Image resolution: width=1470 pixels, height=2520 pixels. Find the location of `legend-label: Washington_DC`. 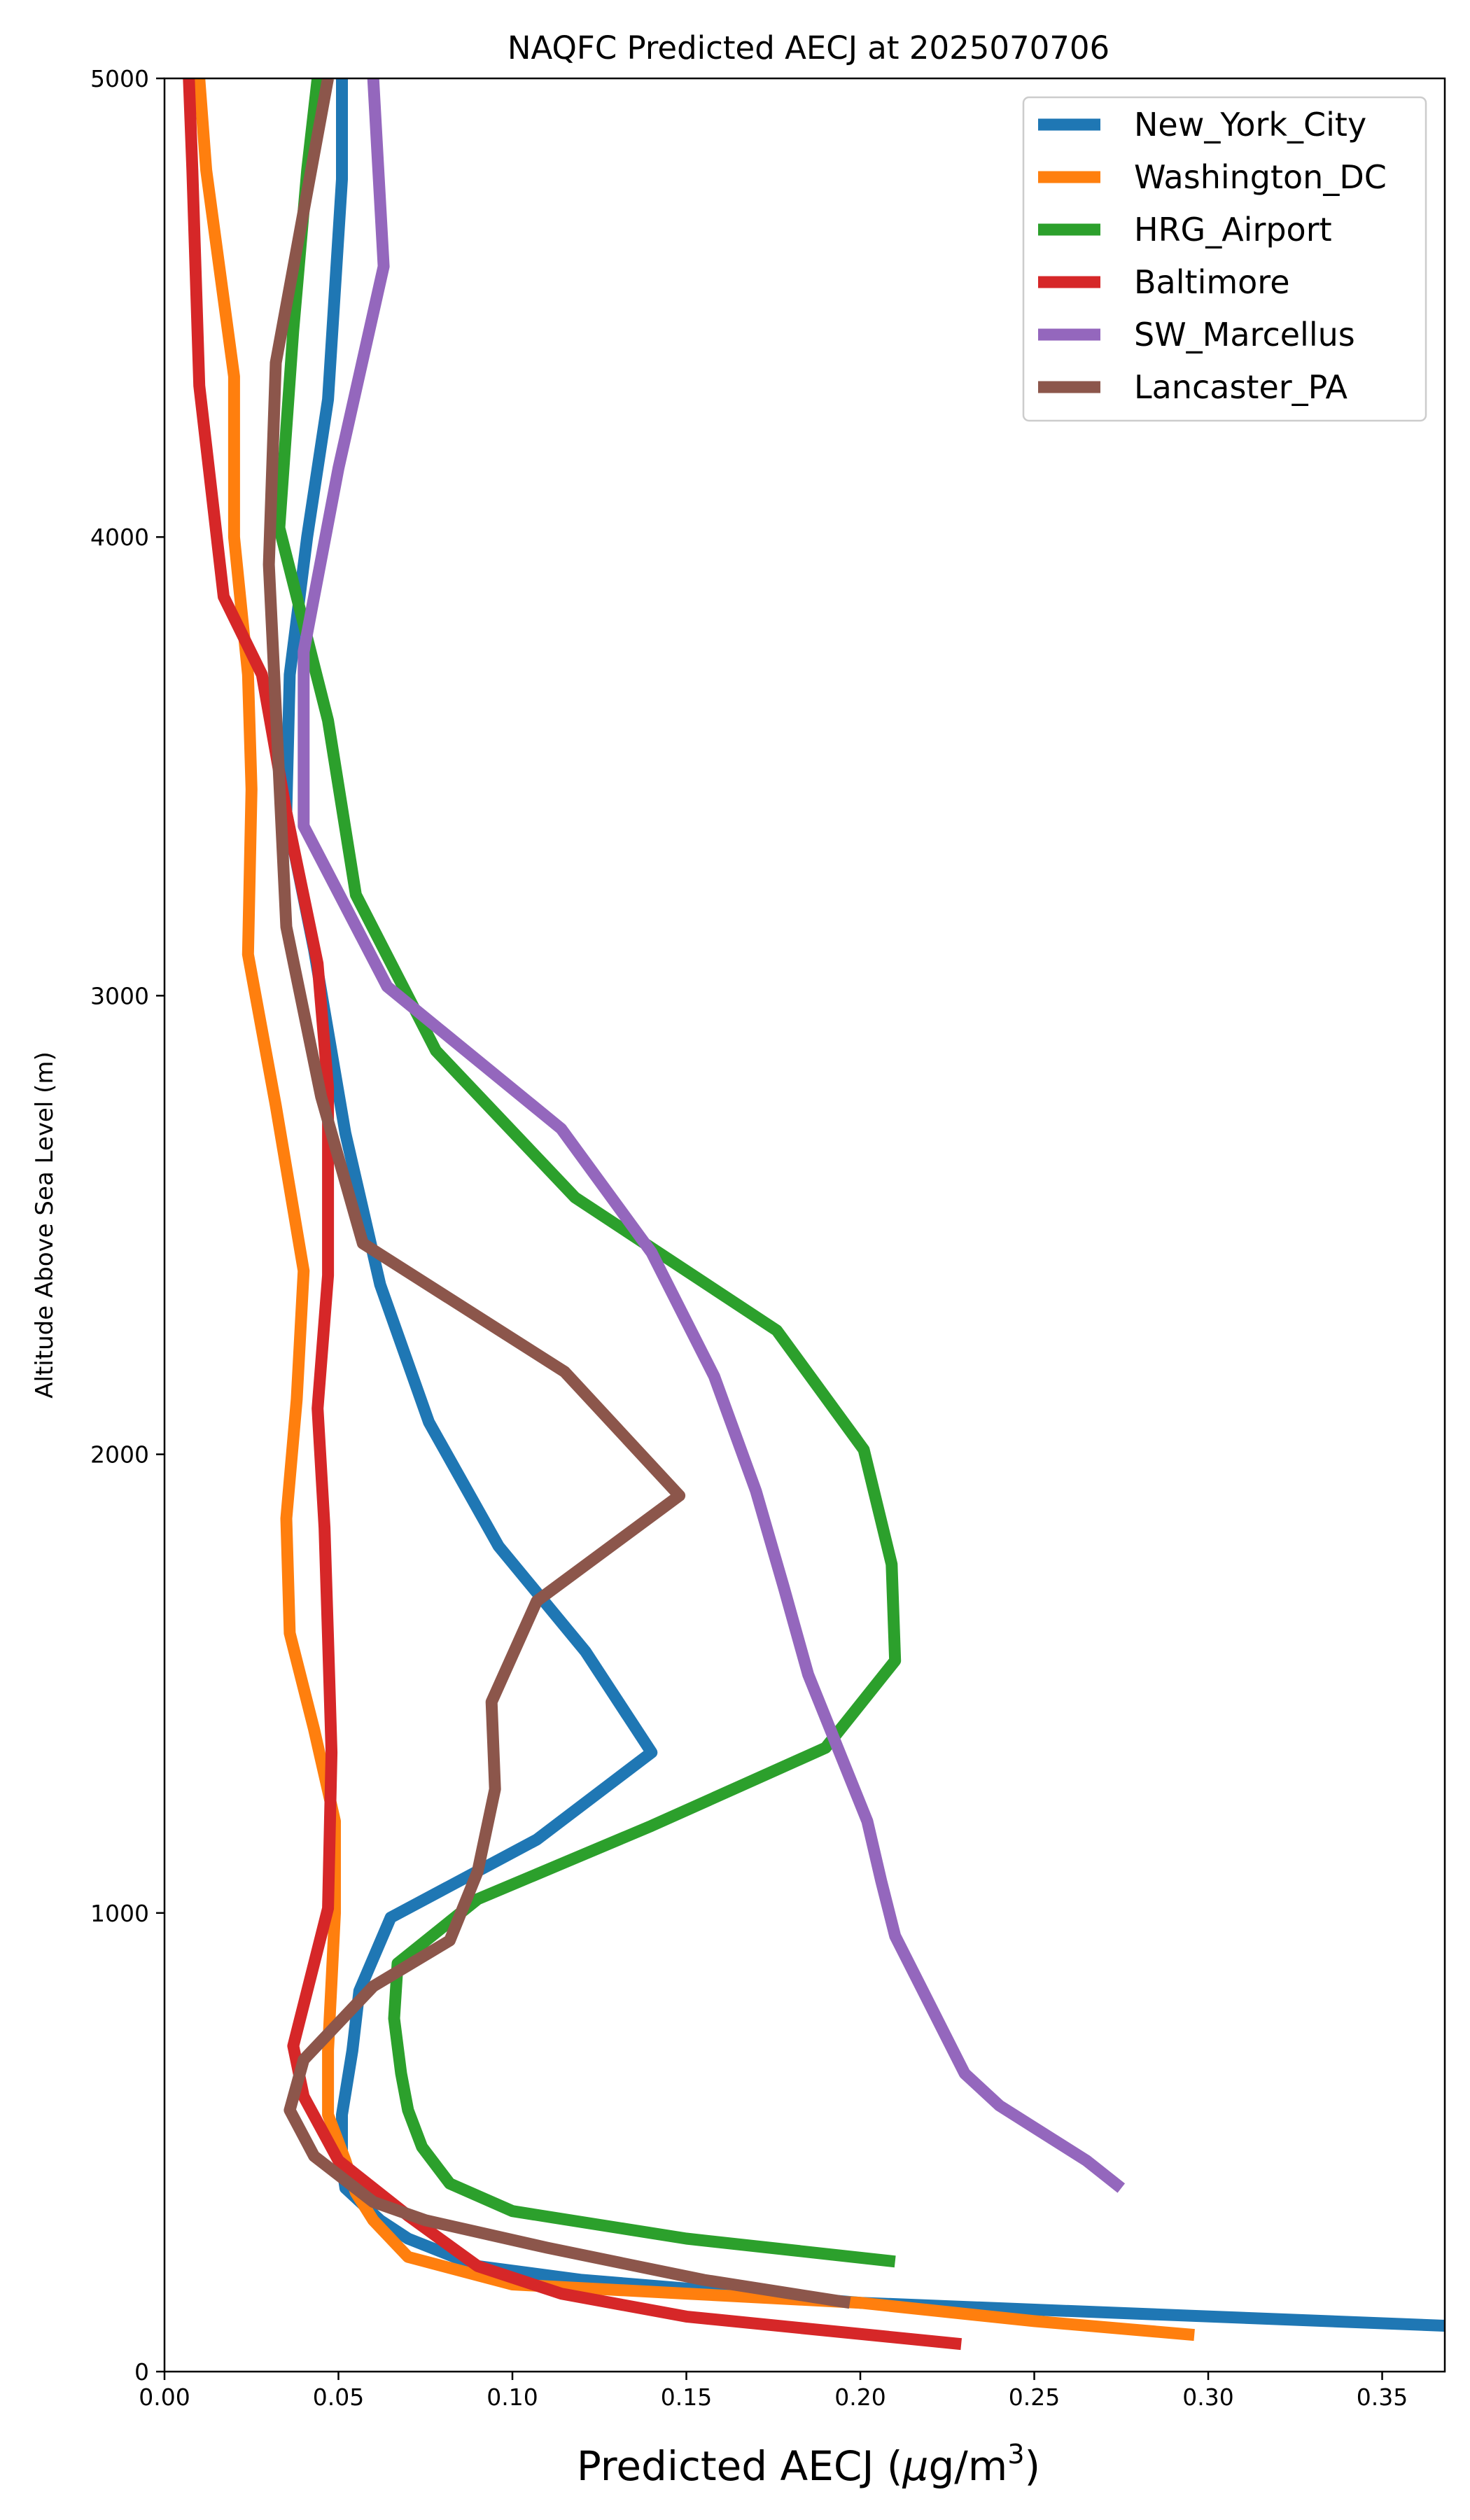

legend-label: Washington_DC is located at coordinates (1260, 177).